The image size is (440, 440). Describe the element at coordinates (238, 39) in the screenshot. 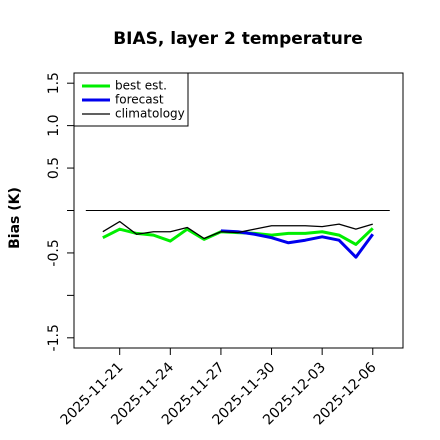

I see `chart-title: BIAS, layer 2 temperature` at that location.